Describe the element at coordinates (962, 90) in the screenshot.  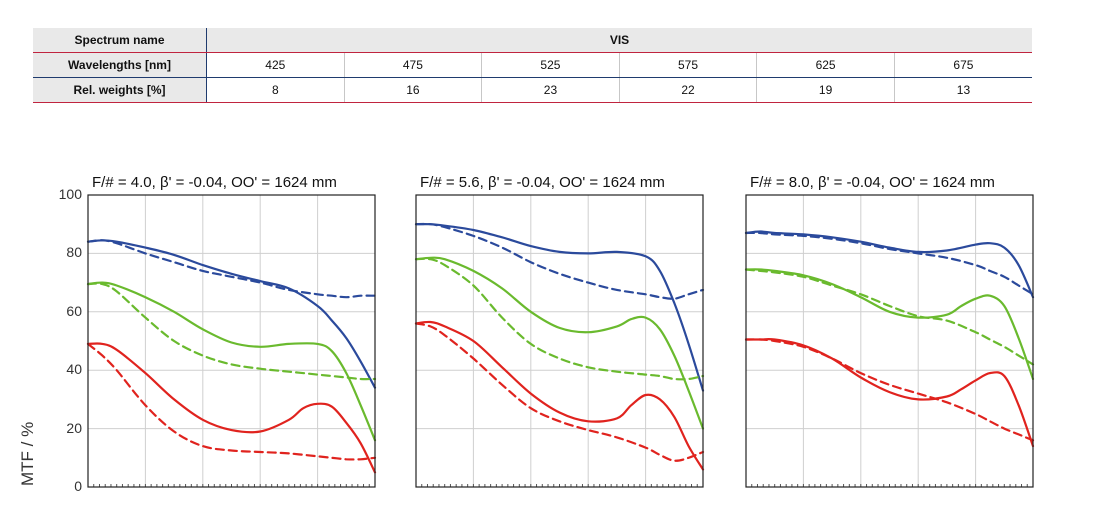
I see `weight-cell: 13` at that location.